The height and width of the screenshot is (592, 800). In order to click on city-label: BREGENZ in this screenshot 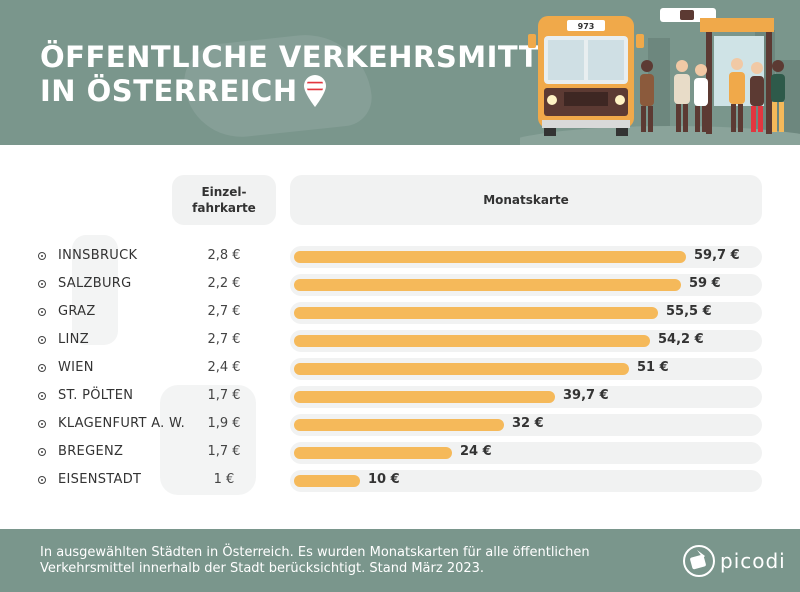, I will do `click(91, 451)`.